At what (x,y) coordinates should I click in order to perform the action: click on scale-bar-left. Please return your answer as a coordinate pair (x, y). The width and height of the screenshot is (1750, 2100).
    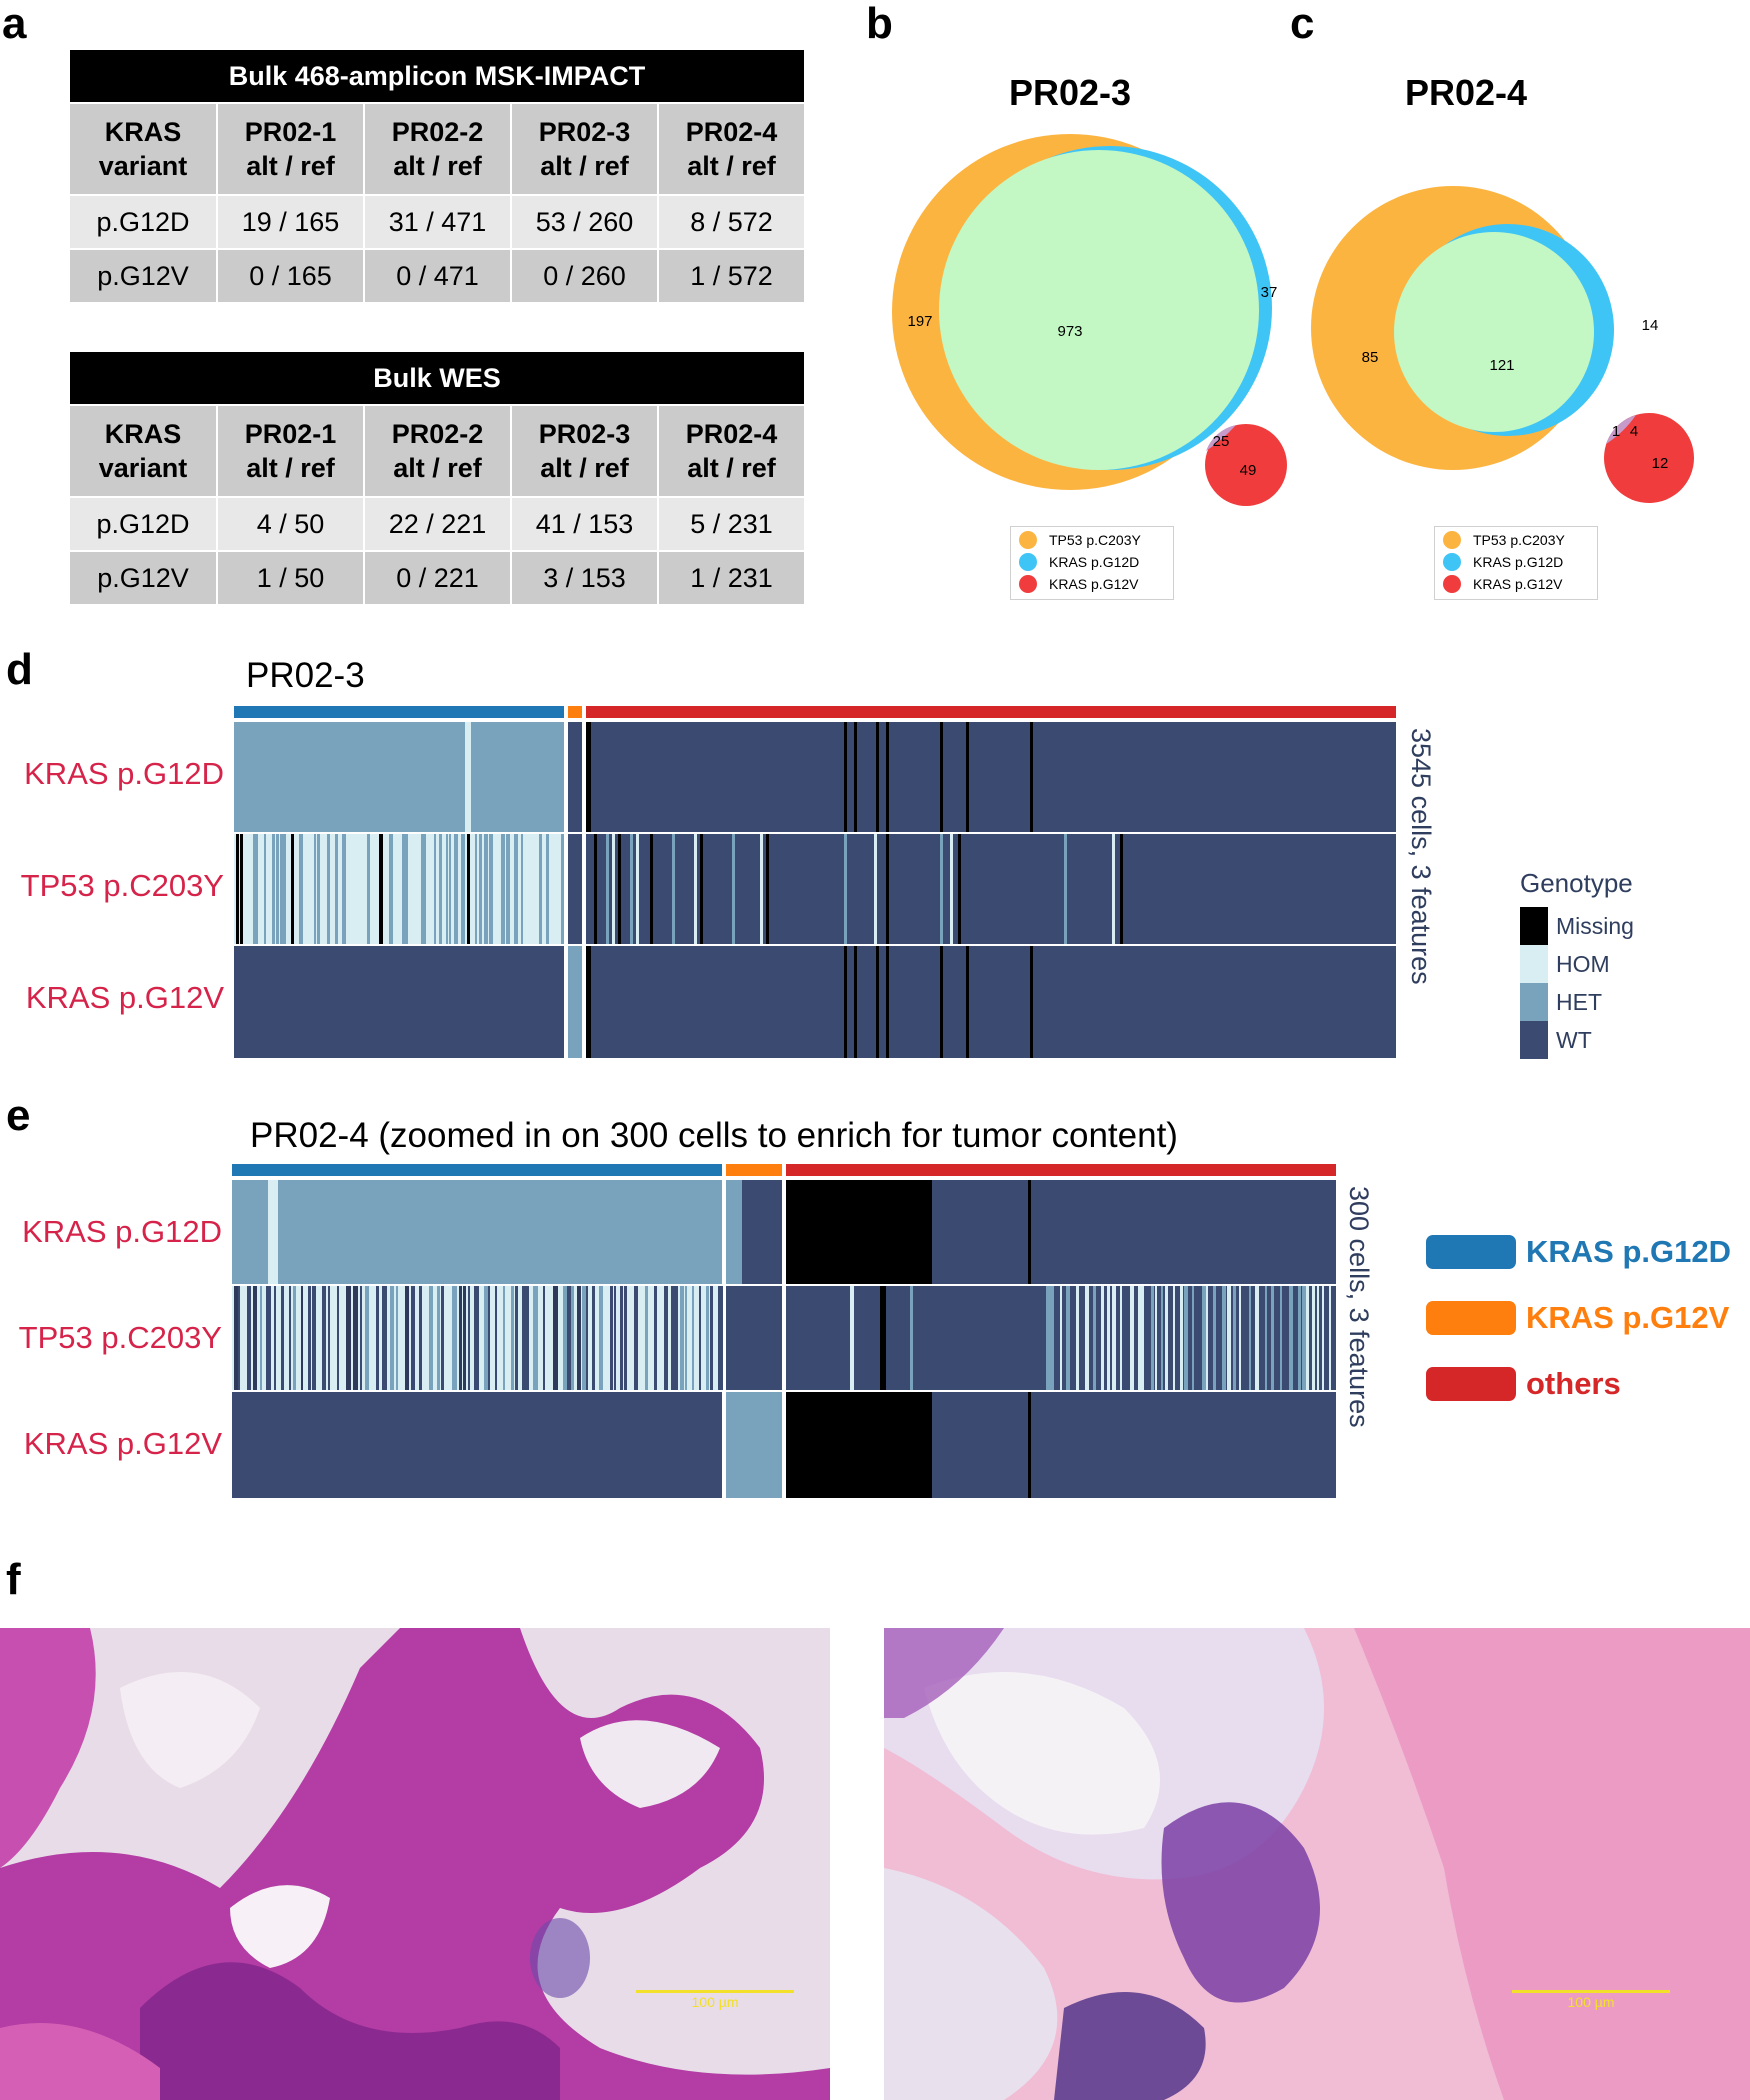
    Looking at the image, I should click on (715, 1991).